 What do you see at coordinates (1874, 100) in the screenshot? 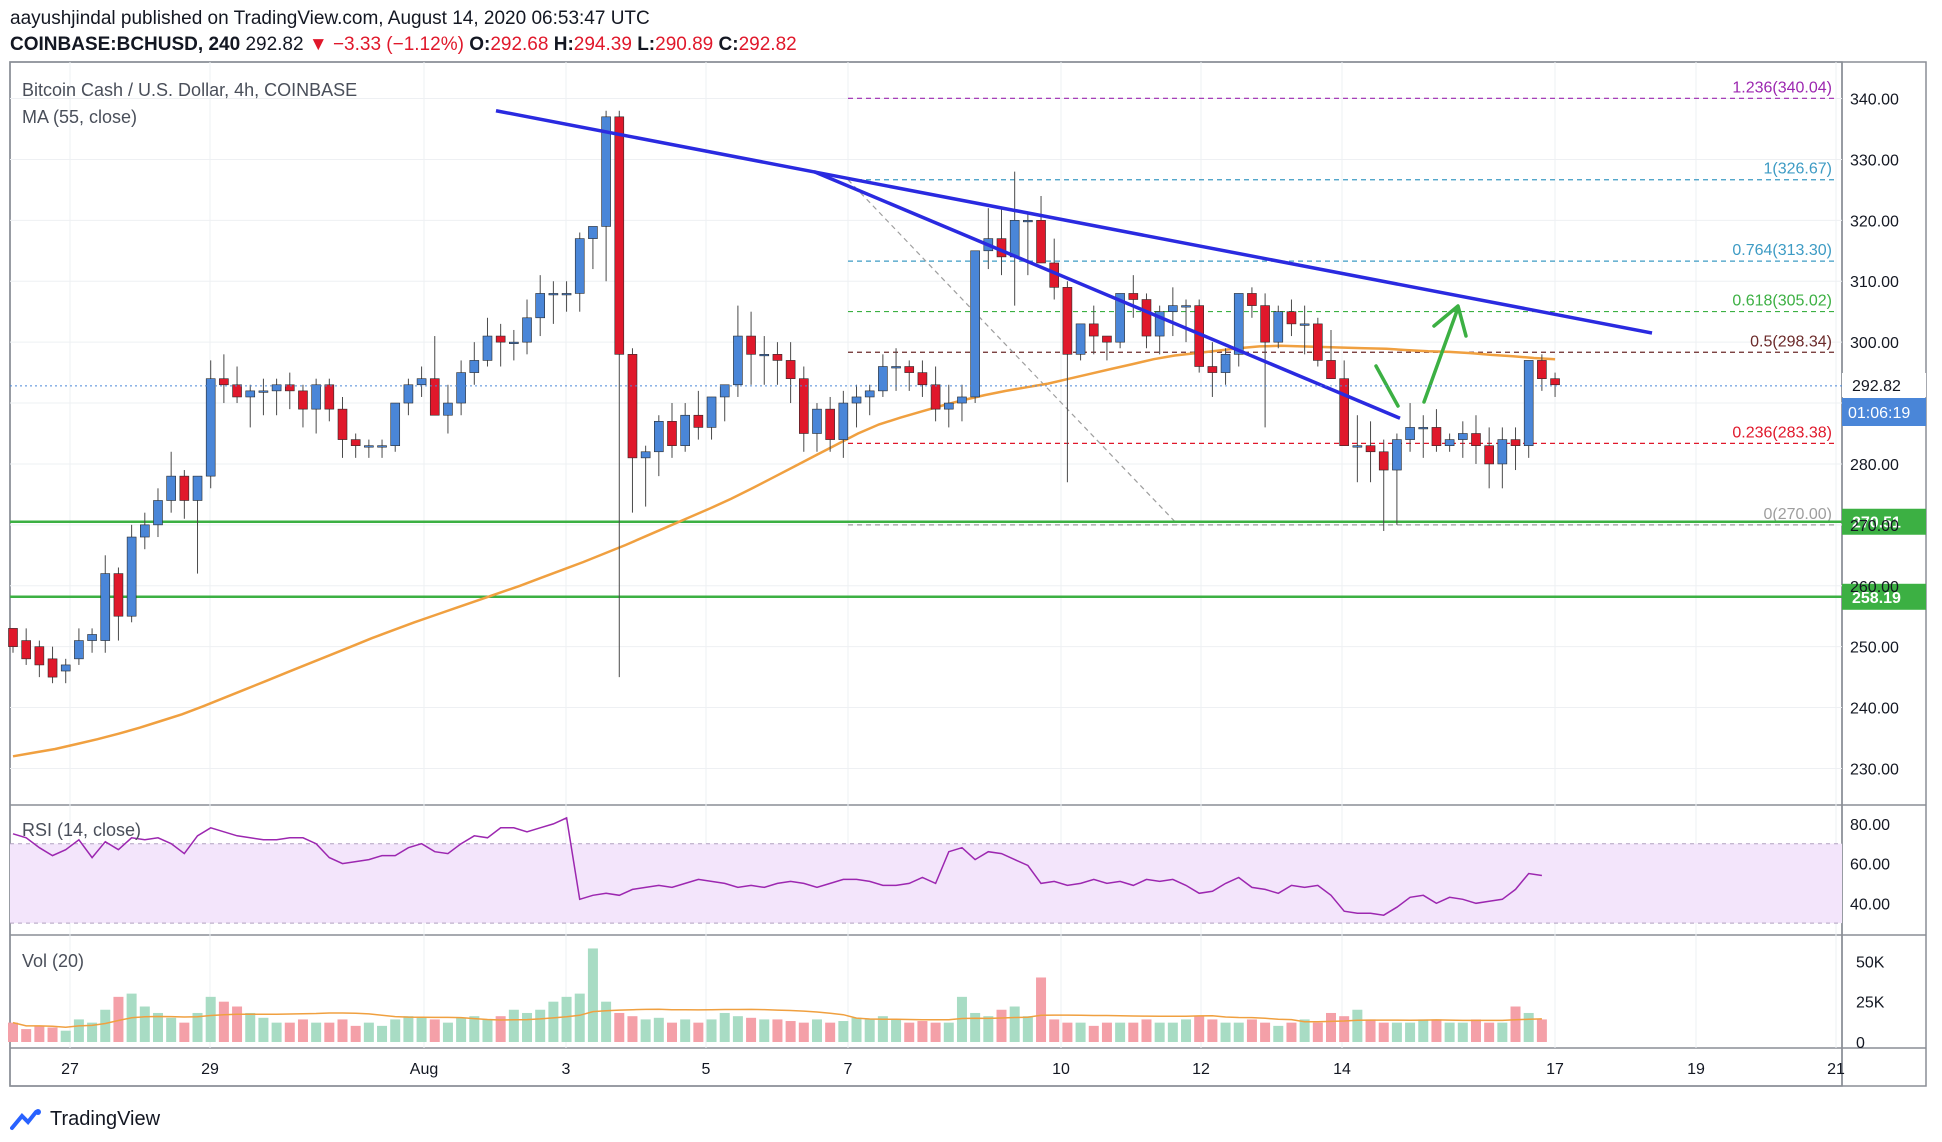
I see `price-tick-11: 340.00` at bounding box center [1874, 100].